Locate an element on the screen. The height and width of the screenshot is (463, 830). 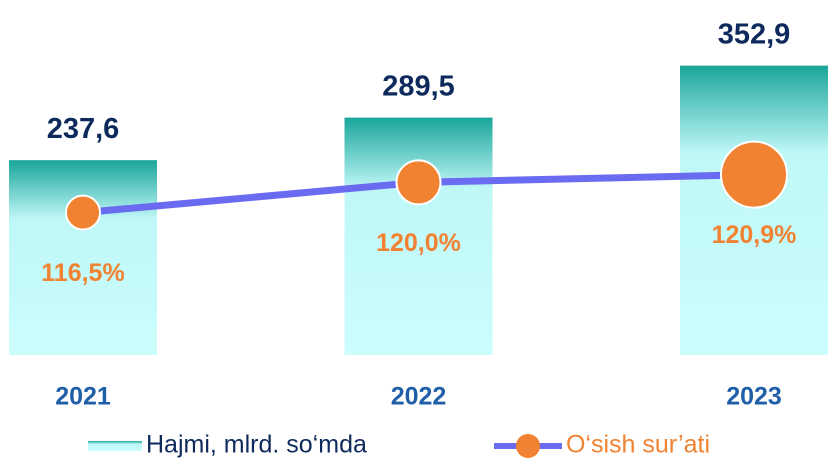
legend-marker is located at coordinates (528, 446).